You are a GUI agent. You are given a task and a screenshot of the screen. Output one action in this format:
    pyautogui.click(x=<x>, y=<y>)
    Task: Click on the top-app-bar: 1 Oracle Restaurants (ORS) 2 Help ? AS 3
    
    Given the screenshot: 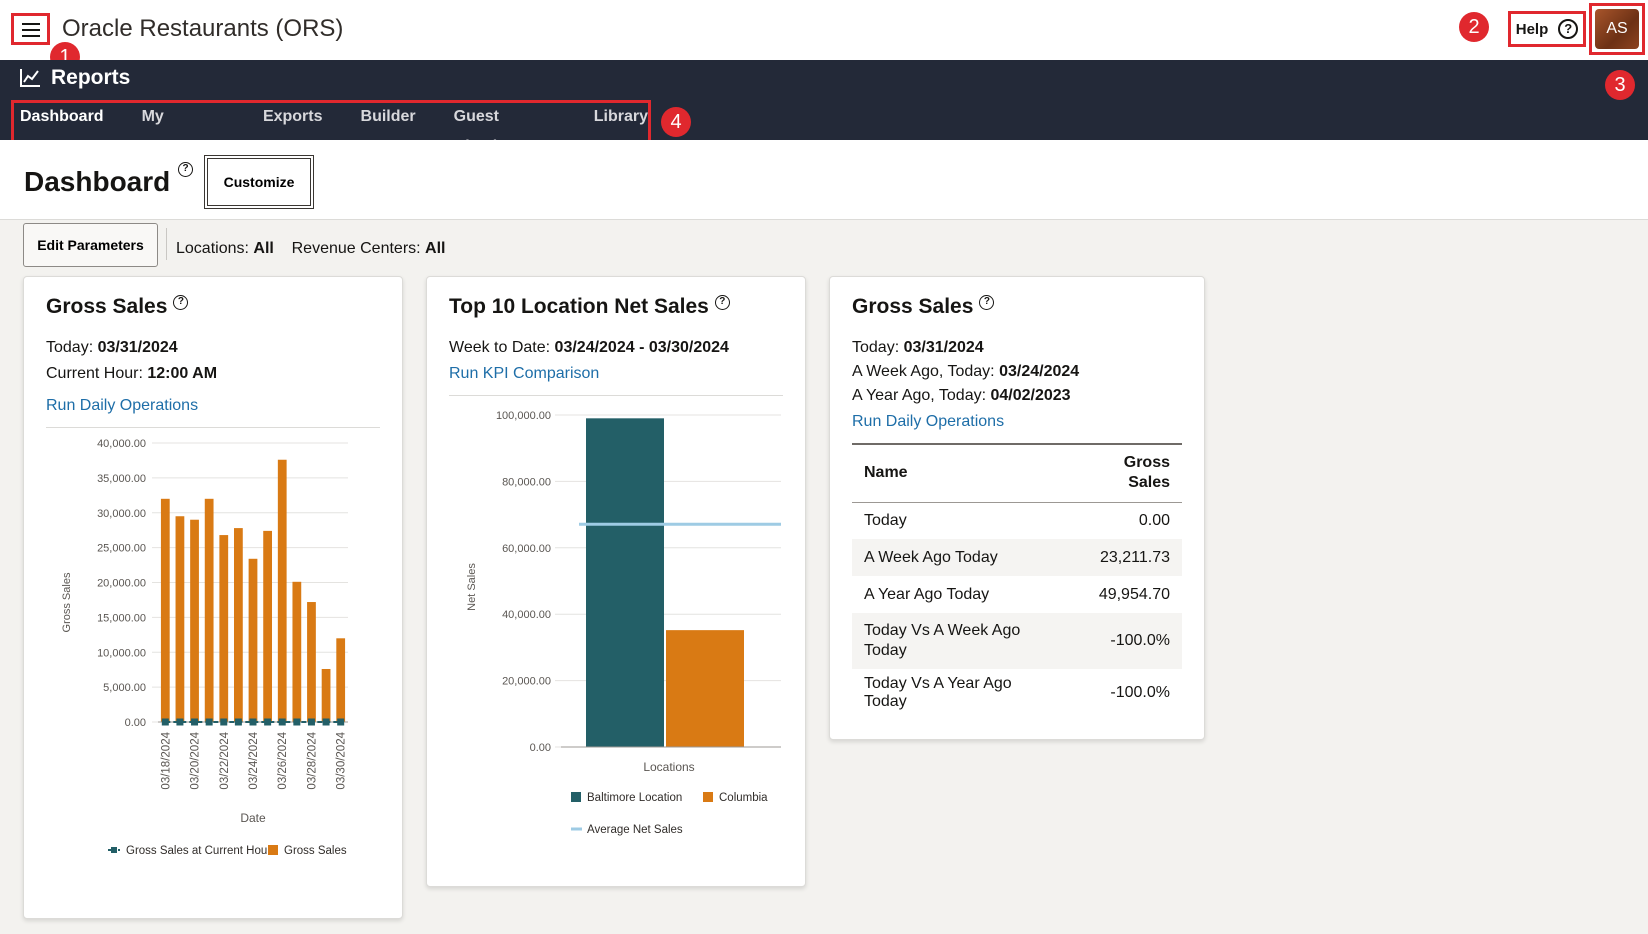 What is the action you would take?
    pyautogui.click(x=824, y=50)
    